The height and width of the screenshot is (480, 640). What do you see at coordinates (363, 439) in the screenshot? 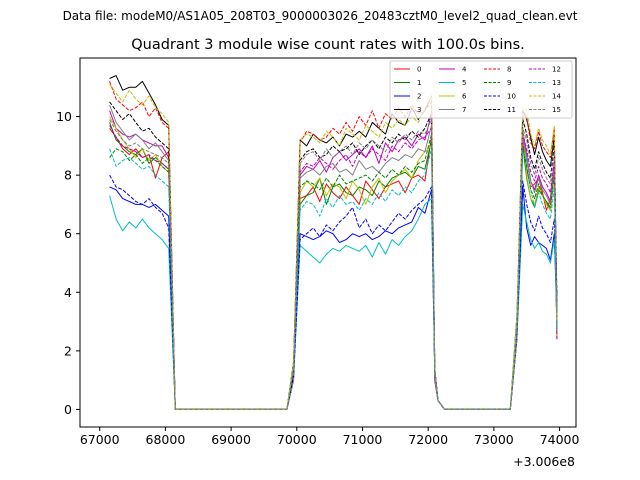
I see `x-tick-label: 71000` at bounding box center [363, 439].